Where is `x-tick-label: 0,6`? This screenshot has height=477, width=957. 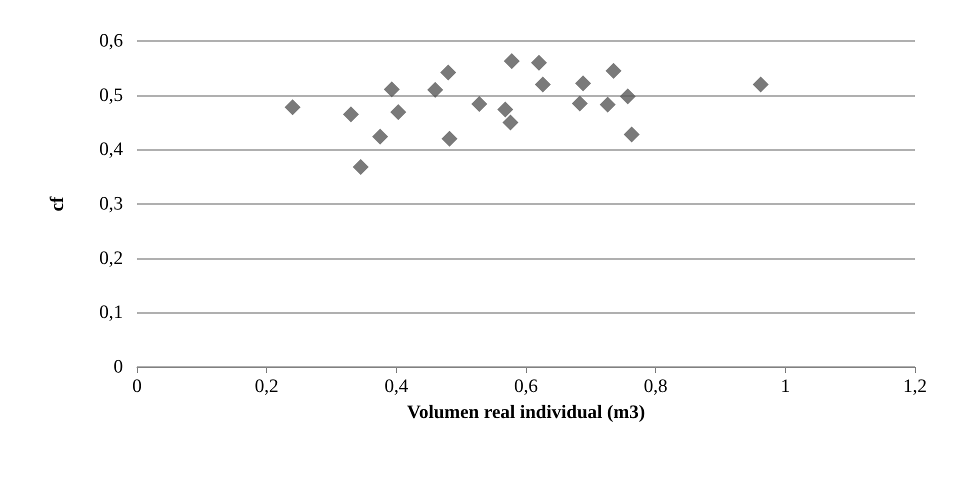
x-tick-label: 0,6 is located at coordinates (526, 386).